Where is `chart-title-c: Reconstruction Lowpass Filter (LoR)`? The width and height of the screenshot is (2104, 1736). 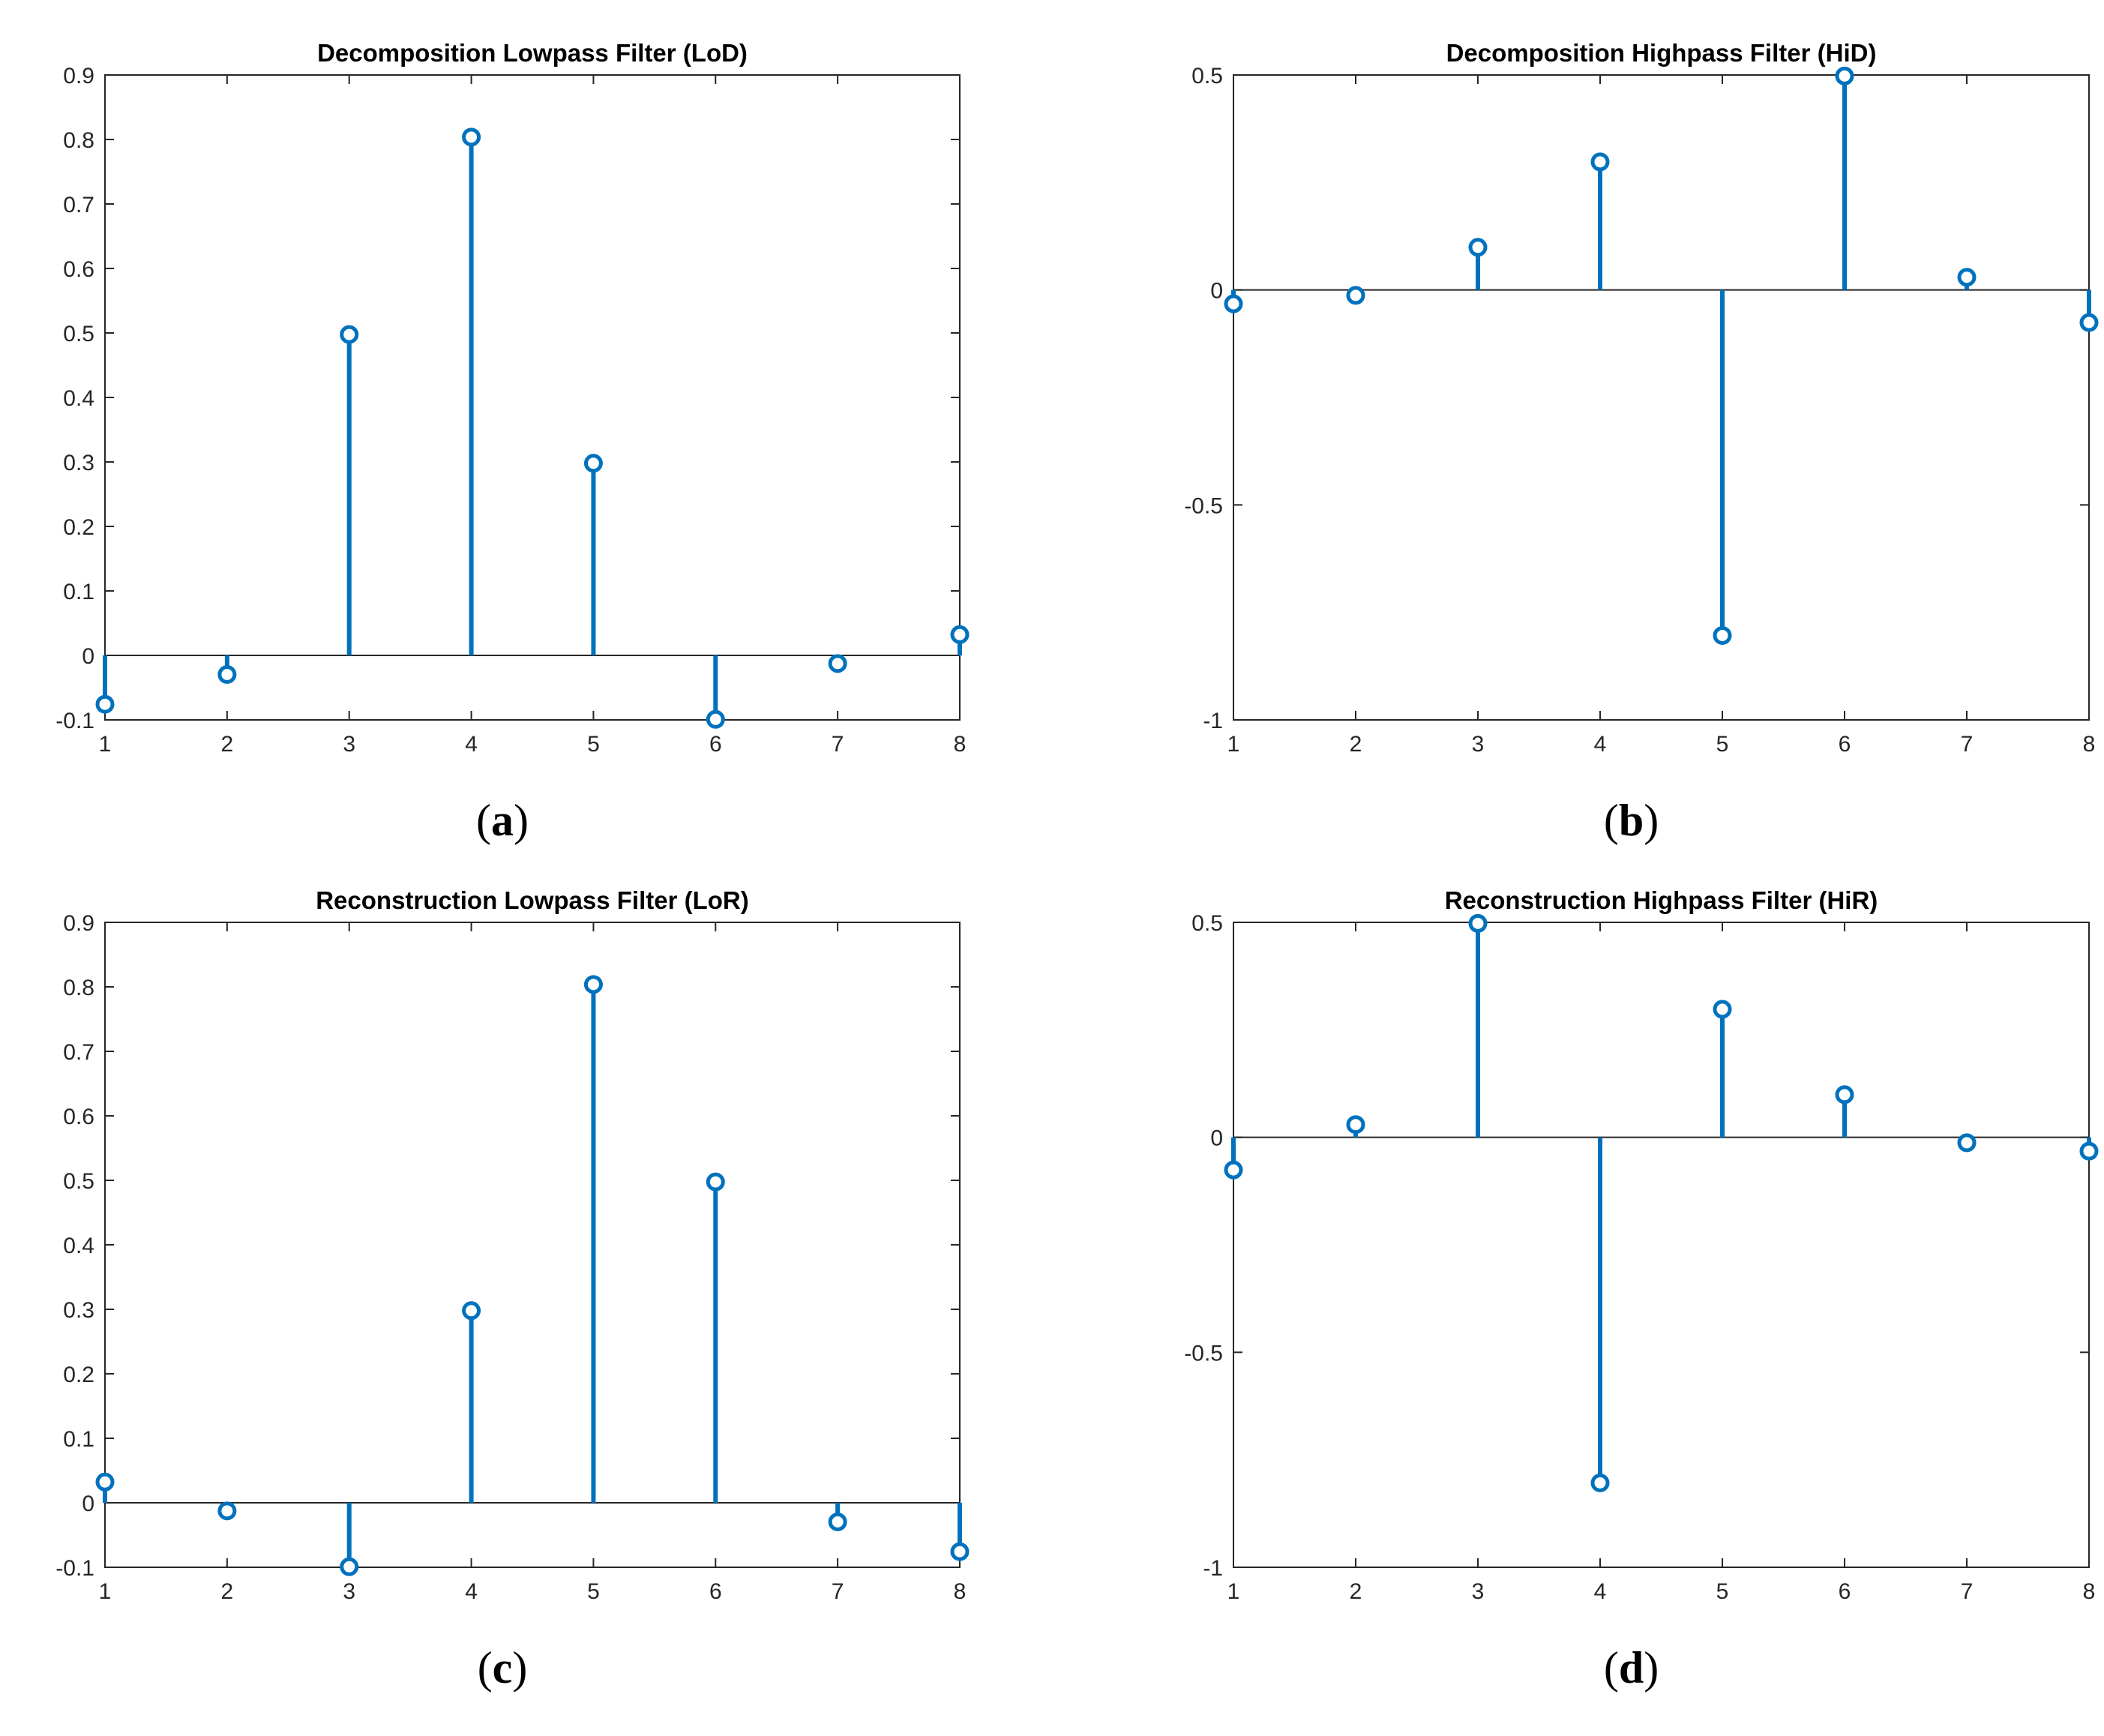
chart-title-c: Reconstruction Lowpass Filter (LoR) is located at coordinates (532, 900).